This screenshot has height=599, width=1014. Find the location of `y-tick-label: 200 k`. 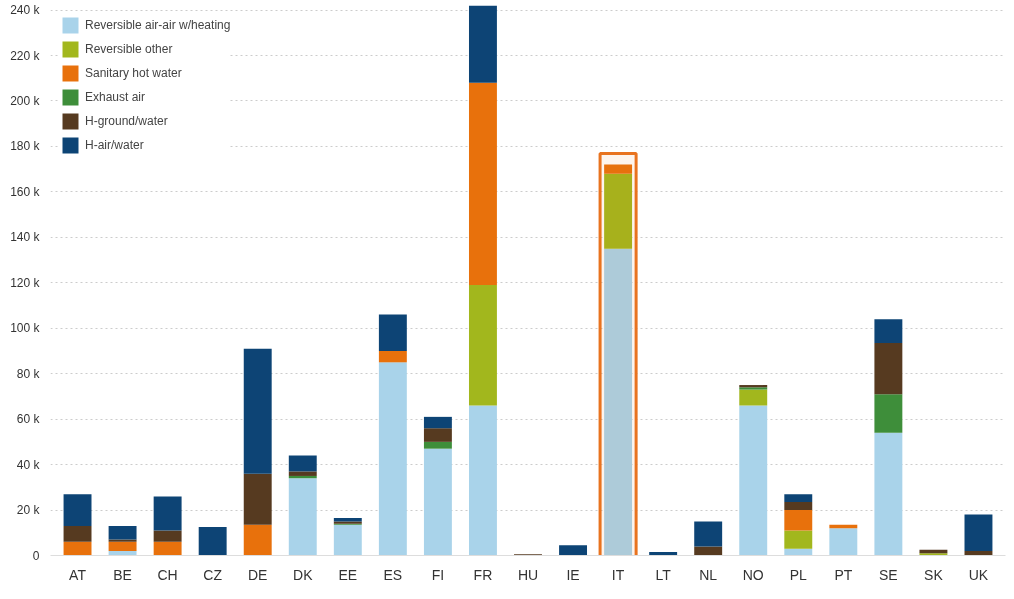

y-tick-label: 200 k is located at coordinates (25, 100).